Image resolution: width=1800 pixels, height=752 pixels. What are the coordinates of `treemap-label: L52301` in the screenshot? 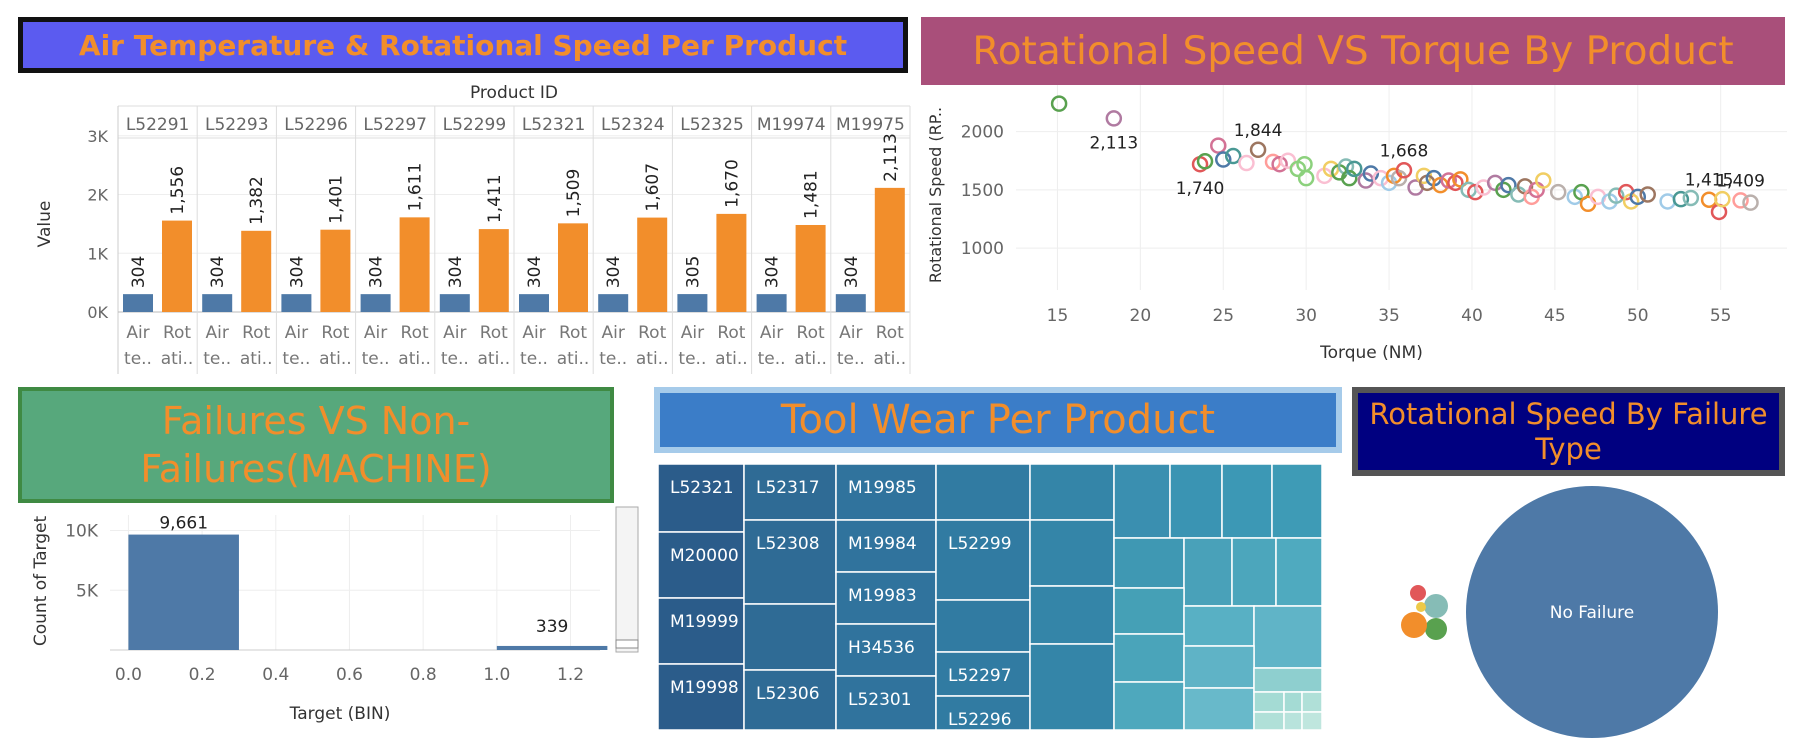 It's located at (880, 700).